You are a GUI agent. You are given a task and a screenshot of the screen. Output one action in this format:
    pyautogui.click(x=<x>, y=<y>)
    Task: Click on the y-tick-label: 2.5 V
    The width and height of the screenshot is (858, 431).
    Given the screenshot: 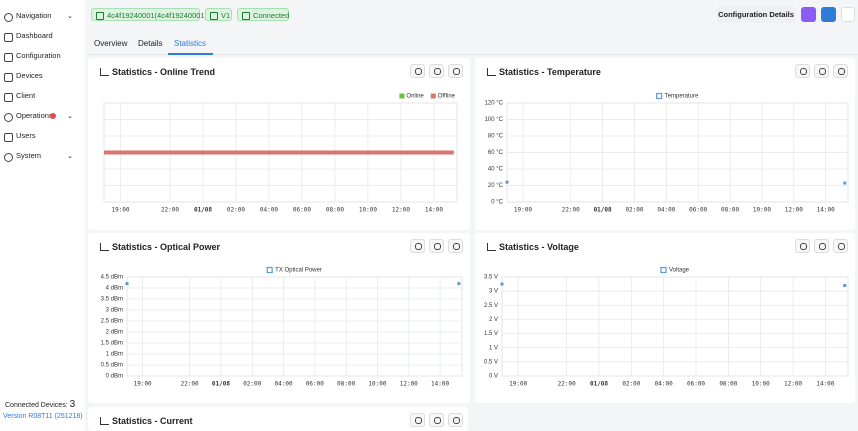 What is the action you would take?
    pyautogui.click(x=491, y=306)
    